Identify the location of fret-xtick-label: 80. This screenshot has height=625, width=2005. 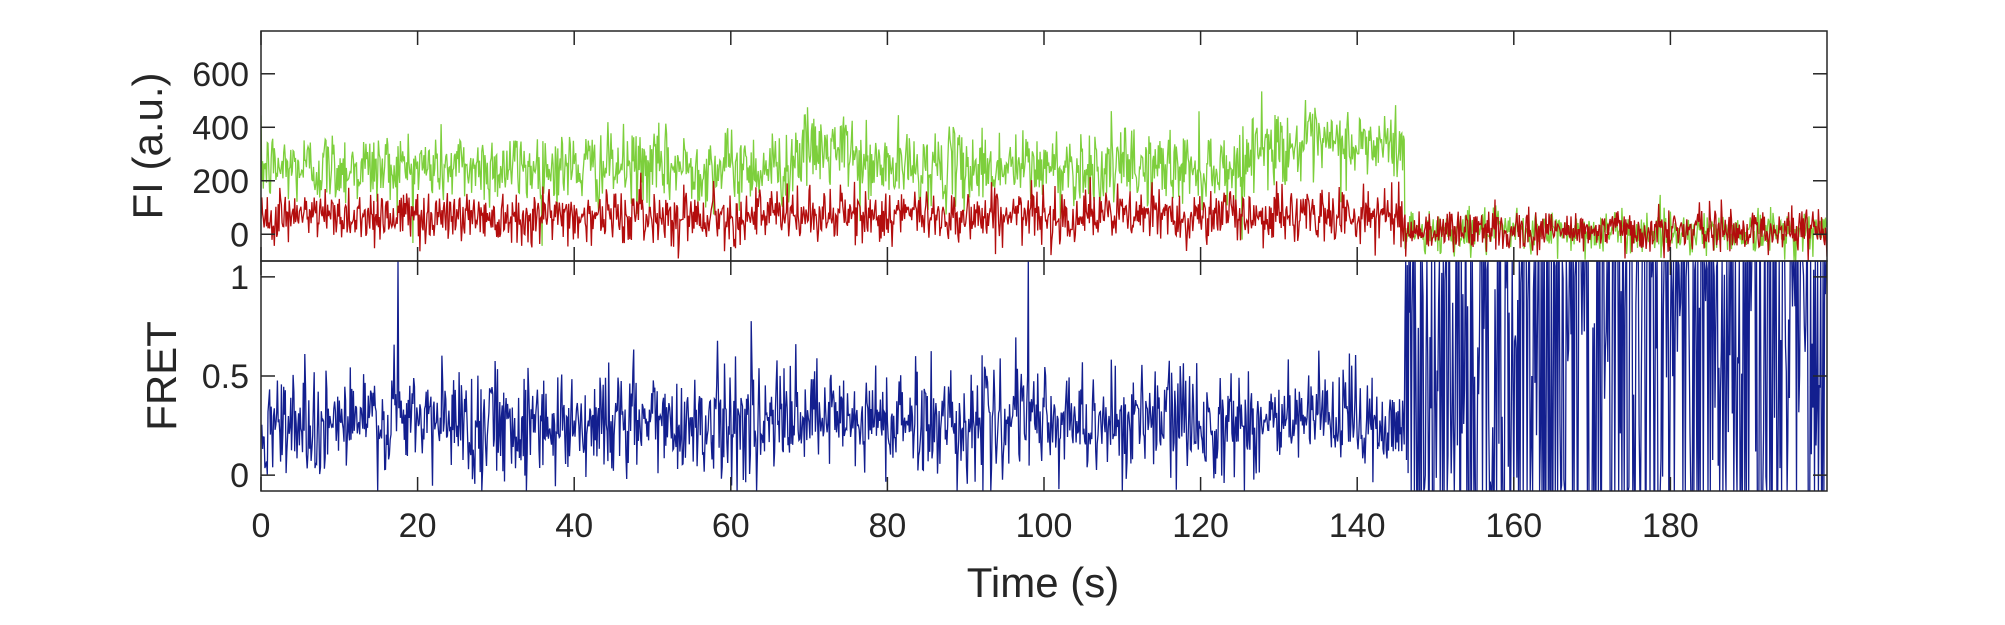
(887, 526).